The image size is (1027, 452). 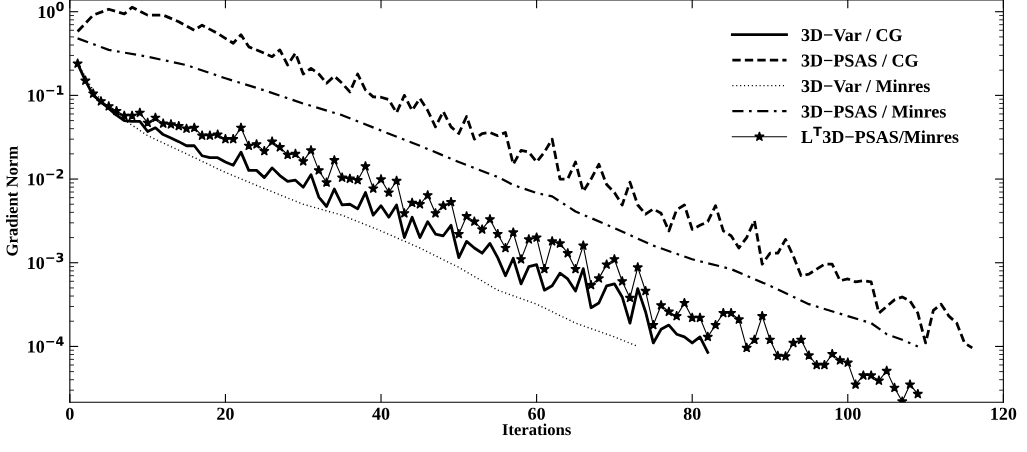 I want to click on x-tick-label: 100, so click(x=848, y=413).